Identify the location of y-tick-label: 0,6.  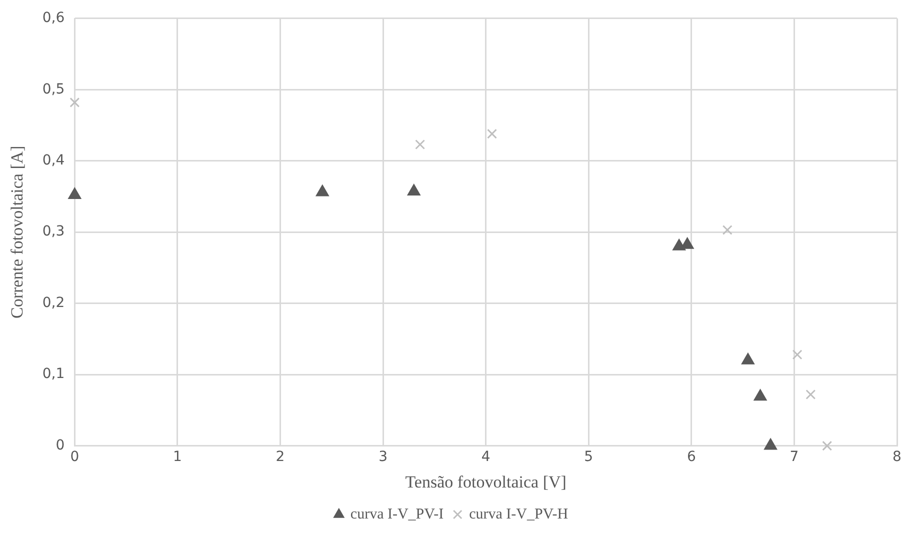
(53, 18).